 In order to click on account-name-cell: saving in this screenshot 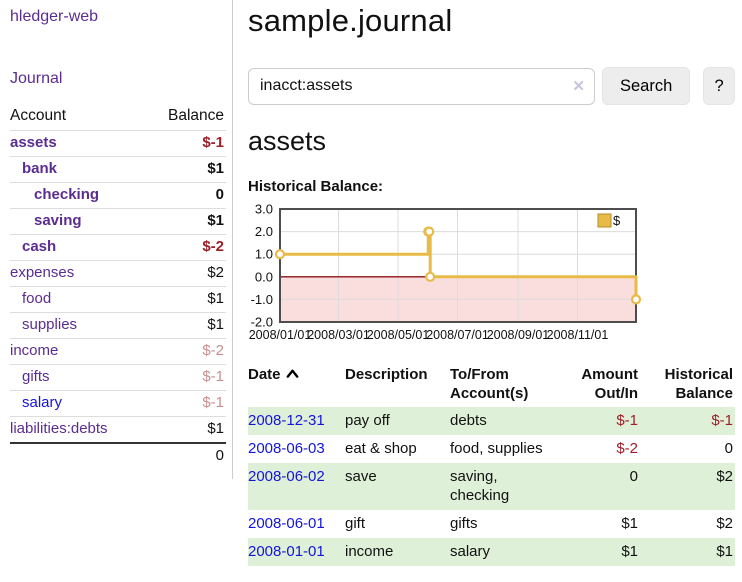, I will do `click(77, 222)`.